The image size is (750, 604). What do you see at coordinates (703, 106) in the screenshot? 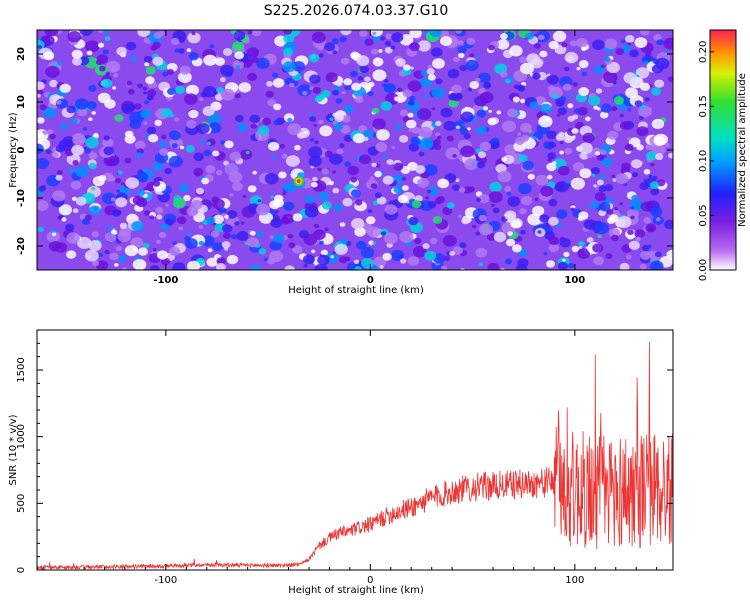
I see `colorbar-tick-label: 0.15` at bounding box center [703, 106].